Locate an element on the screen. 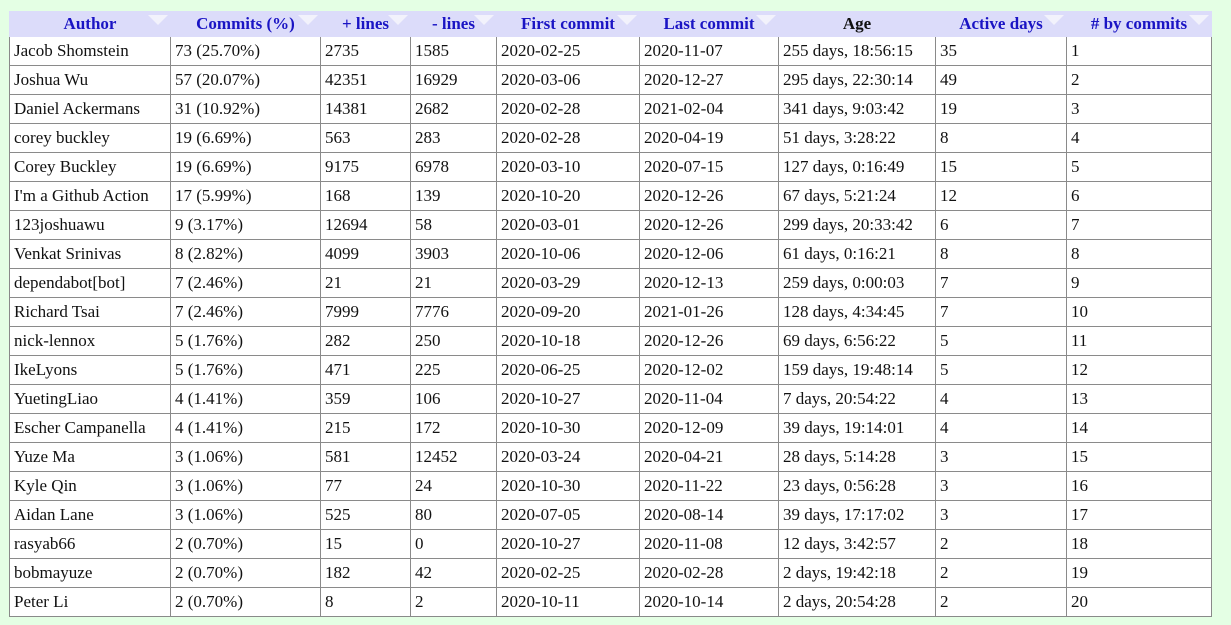 The height and width of the screenshot is (625, 1231). age-cell: 127 days, 0:16:49 is located at coordinates (857, 167).